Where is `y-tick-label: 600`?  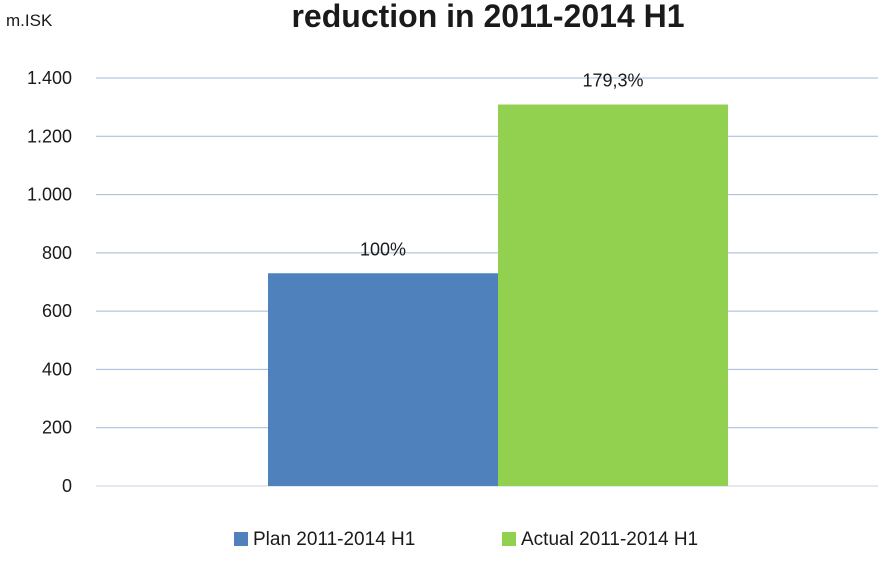
y-tick-label: 600 is located at coordinates (57, 311).